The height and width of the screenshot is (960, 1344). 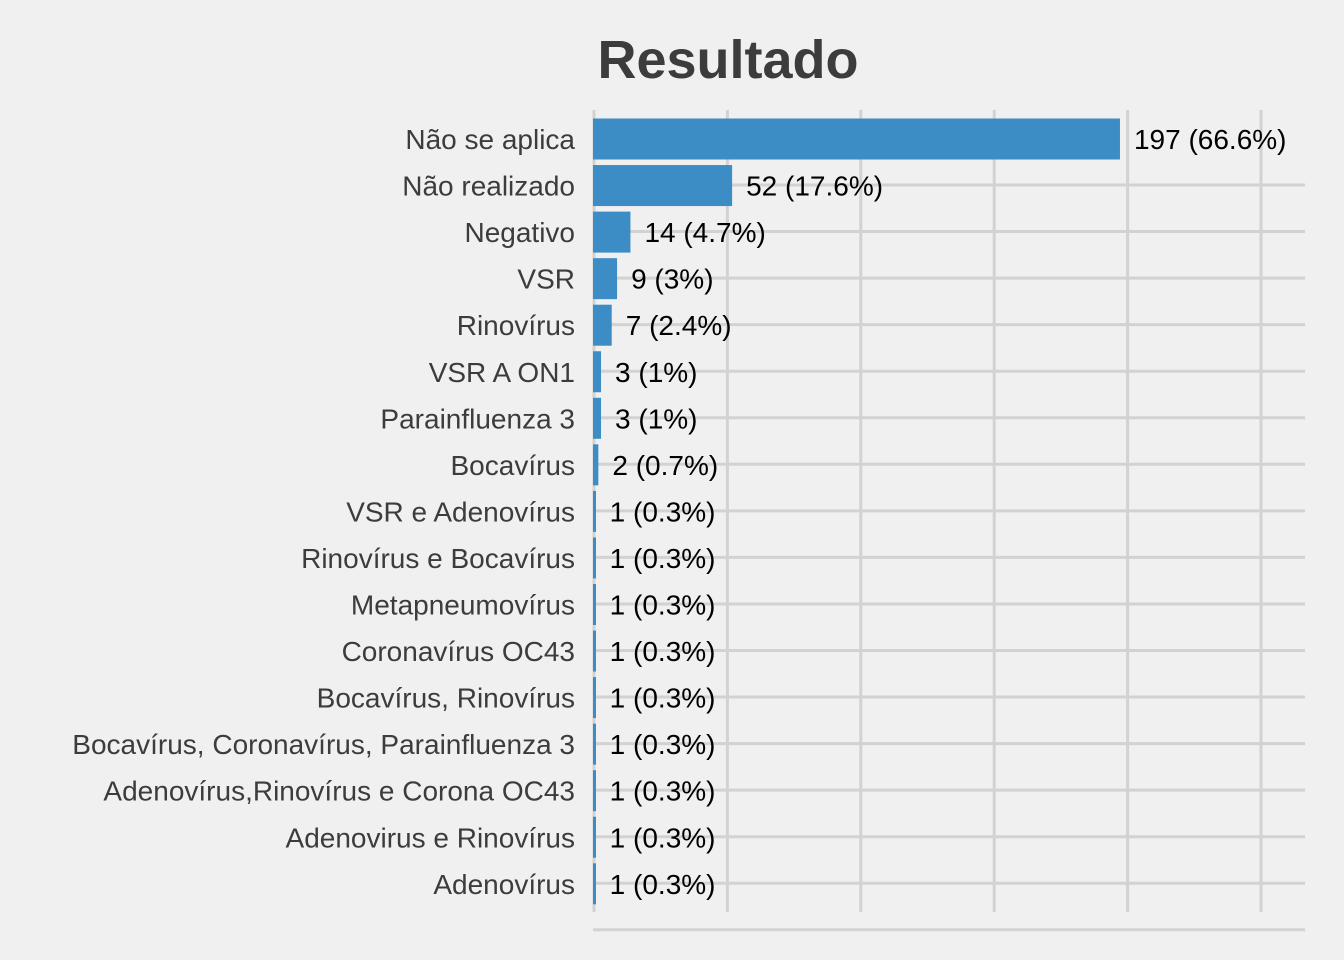 I want to click on category-label: Metapneumovírus, so click(x=463, y=605).